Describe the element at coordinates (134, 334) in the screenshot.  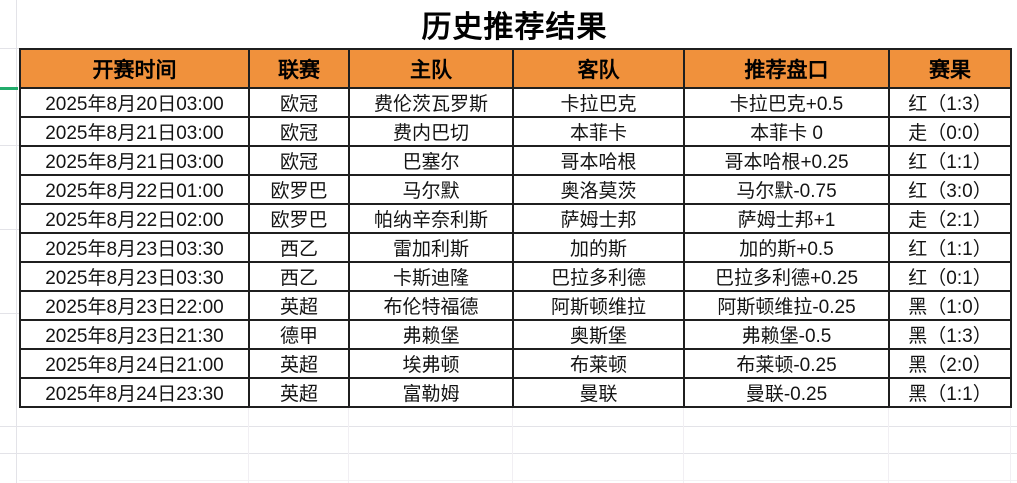
I see `cell-kickoff-time: 2025年8月23日21:30` at that location.